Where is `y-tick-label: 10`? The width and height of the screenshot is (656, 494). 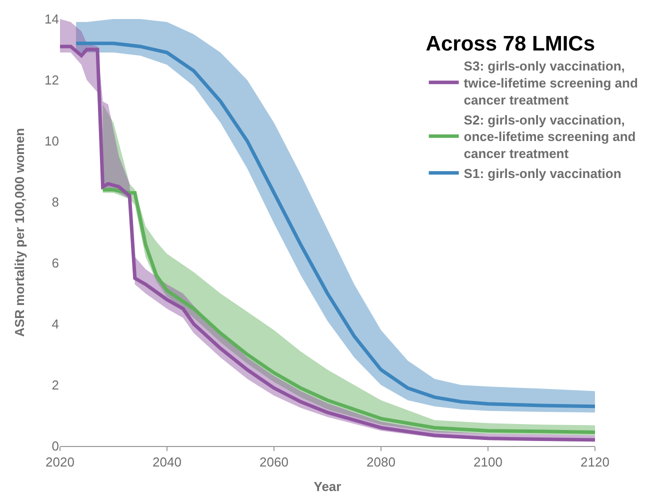 y-tick-label: 10 is located at coordinates (51, 141).